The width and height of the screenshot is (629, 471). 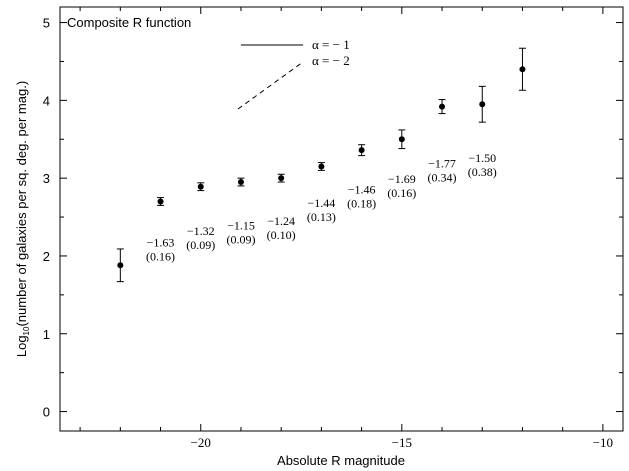 What do you see at coordinates (341, 460) in the screenshot?
I see `x-axis-label: Absolute R magnitude` at bounding box center [341, 460].